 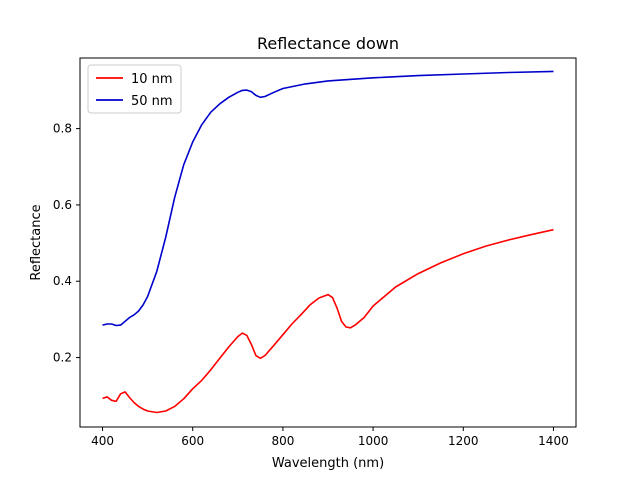 What do you see at coordinates (330, 437) in the screenshot?
I see `x-axis: 400 600 800 1000 1200 1400` at bounding box center [330, 437].